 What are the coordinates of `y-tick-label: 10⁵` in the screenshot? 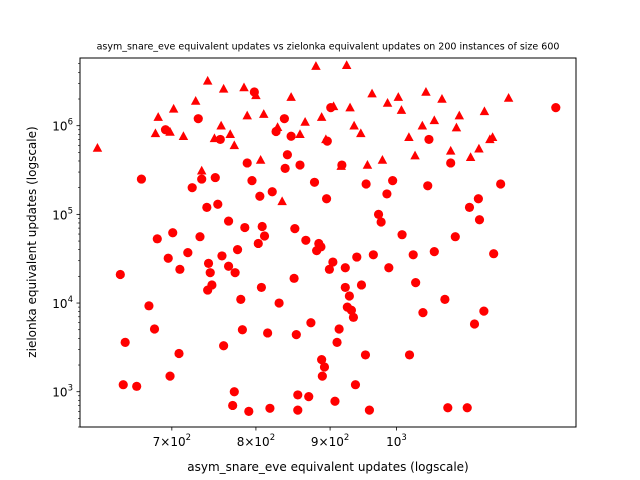 It's located at (62, 214).